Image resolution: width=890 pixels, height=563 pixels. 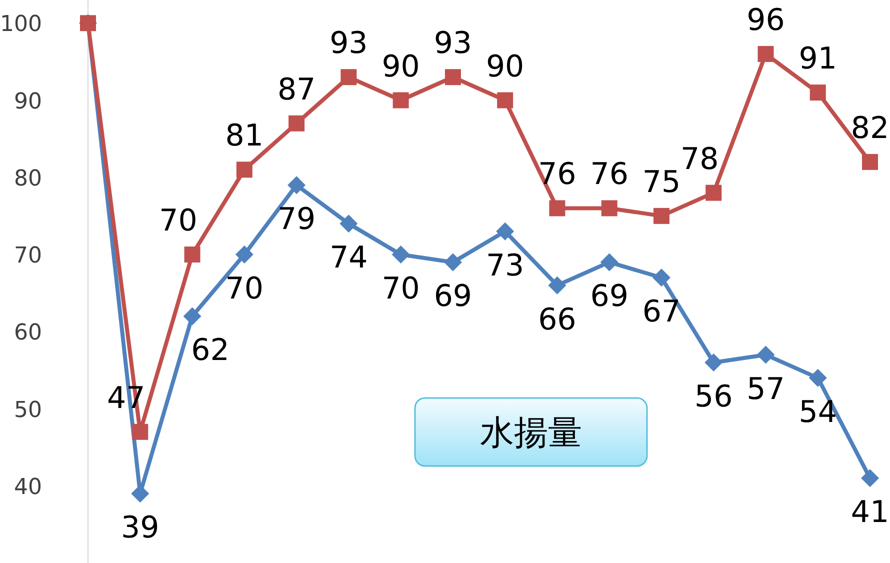 I want to click on data-label: 73, so click(x=505, y=266).